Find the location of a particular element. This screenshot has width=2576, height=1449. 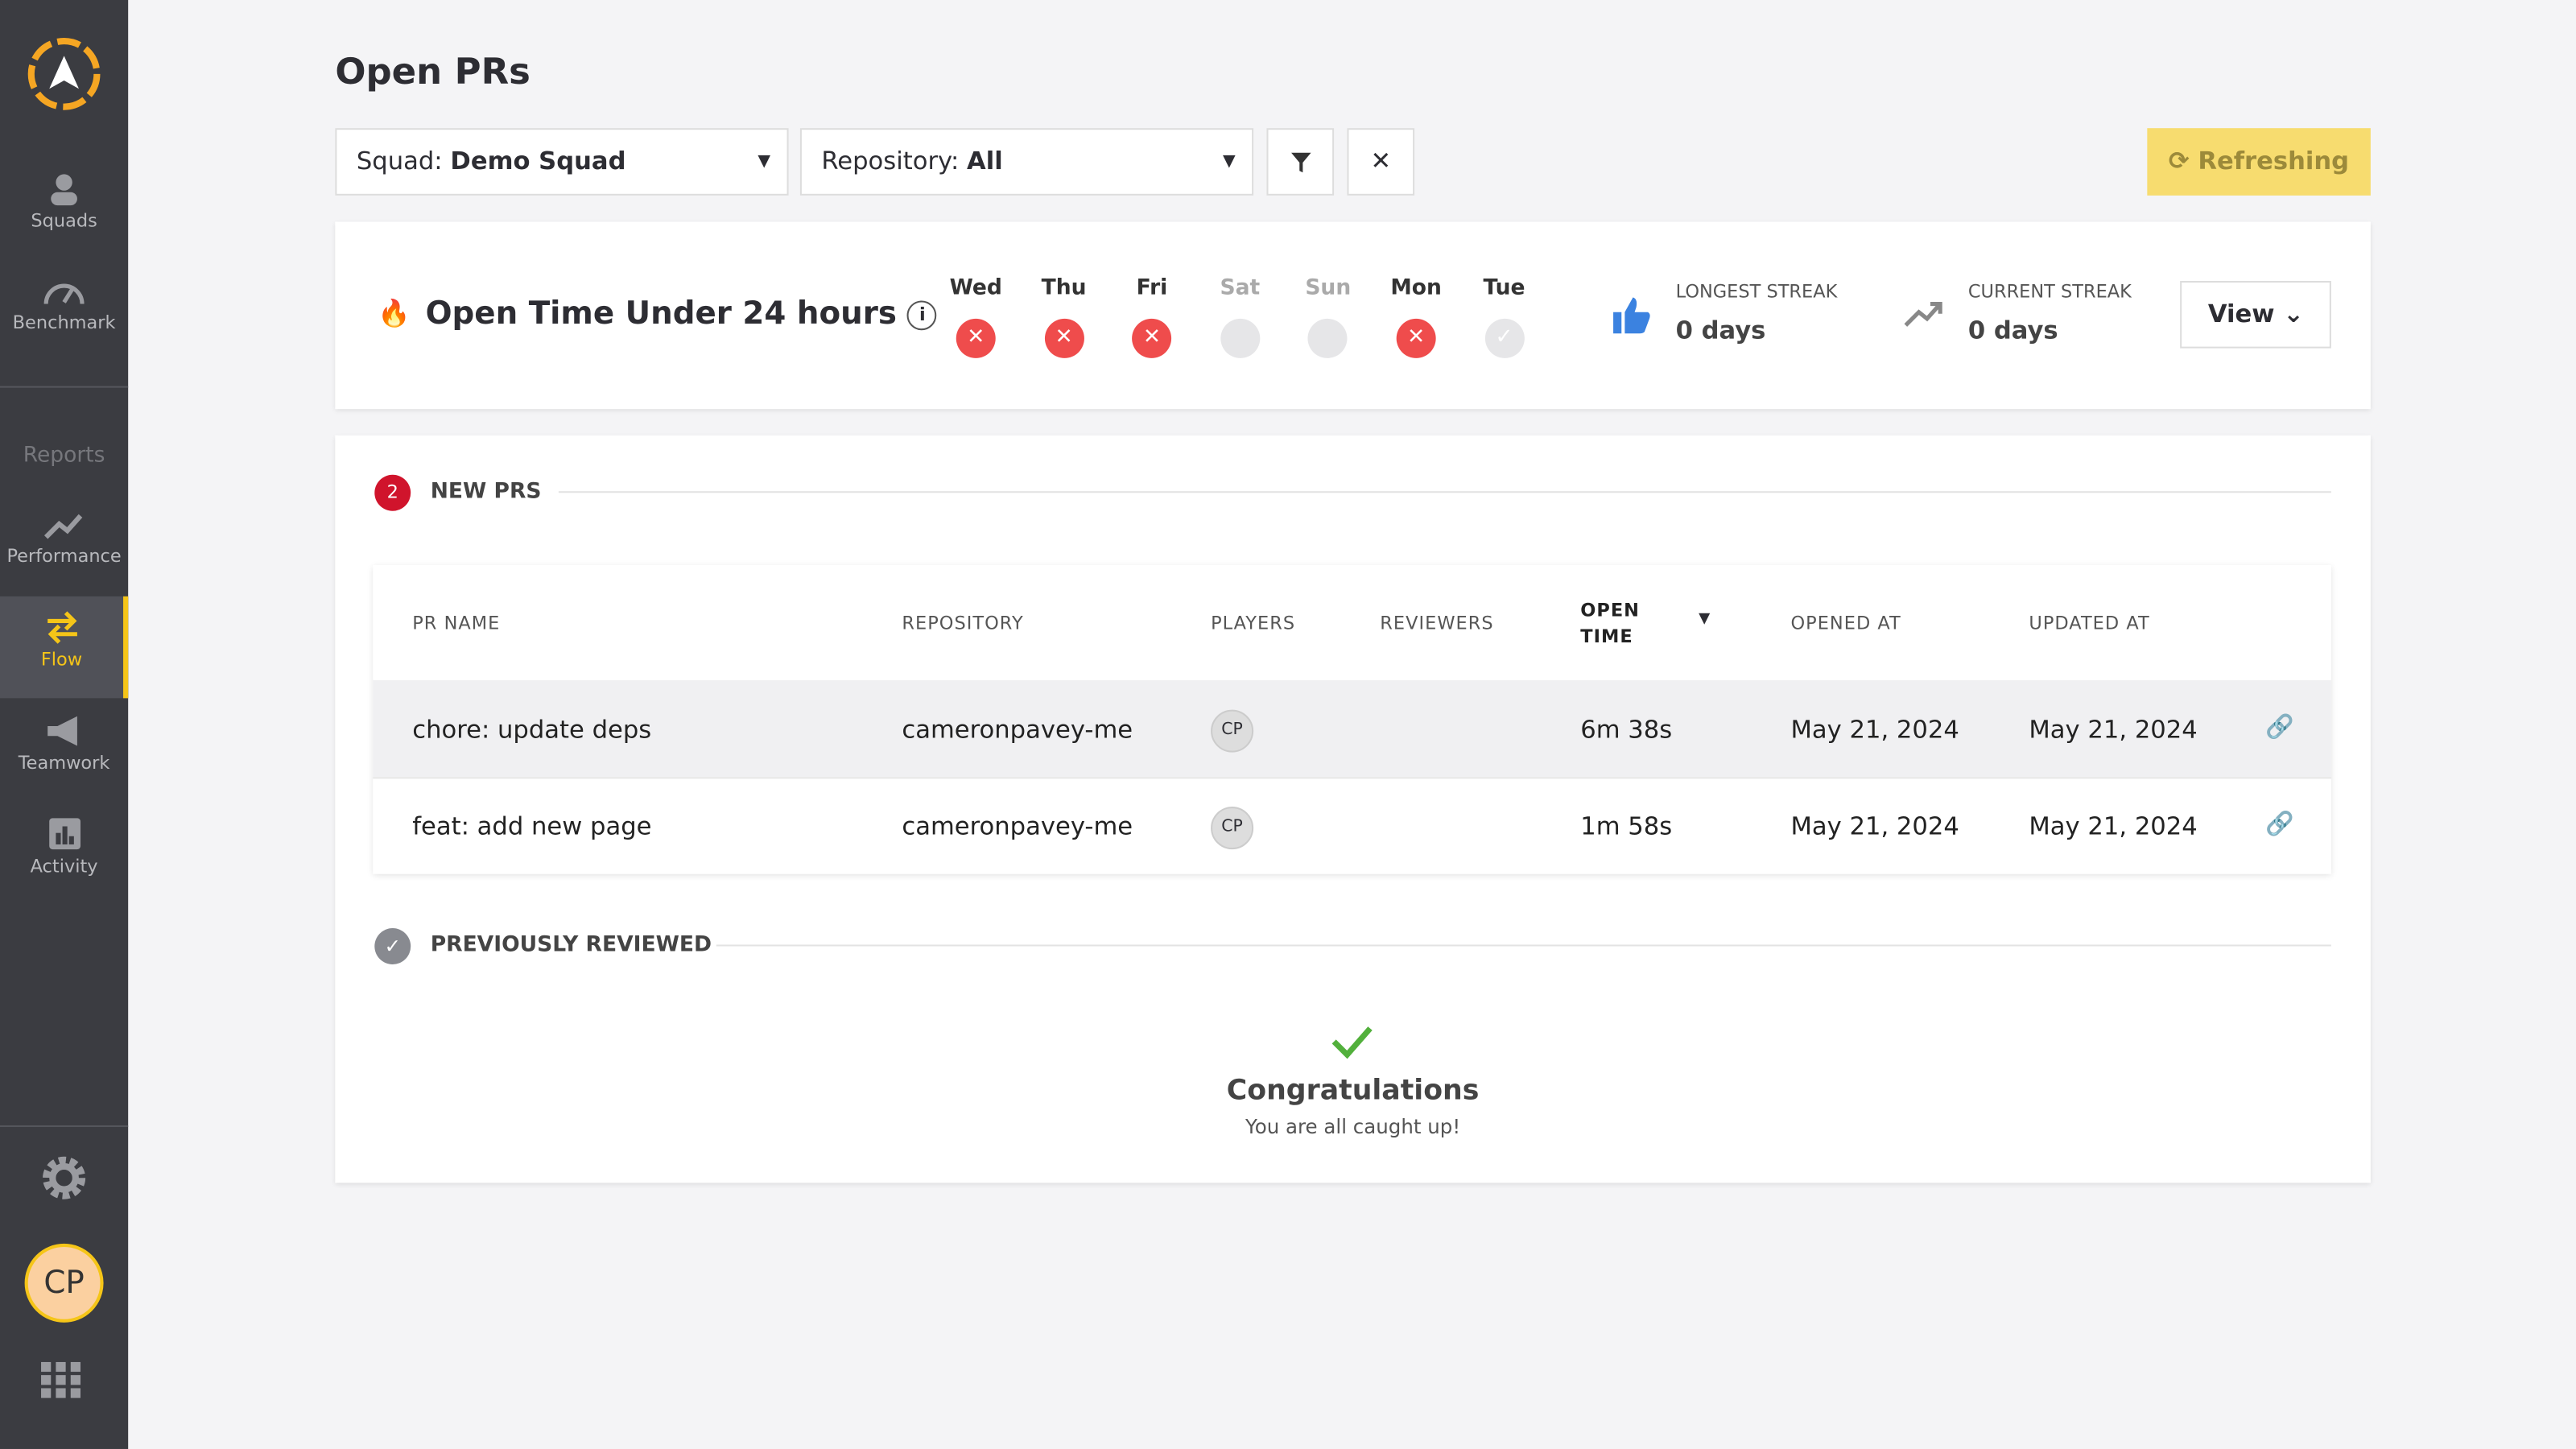

streak-title: Open Time Under 24 hours i is located at coordinates (682, 313).